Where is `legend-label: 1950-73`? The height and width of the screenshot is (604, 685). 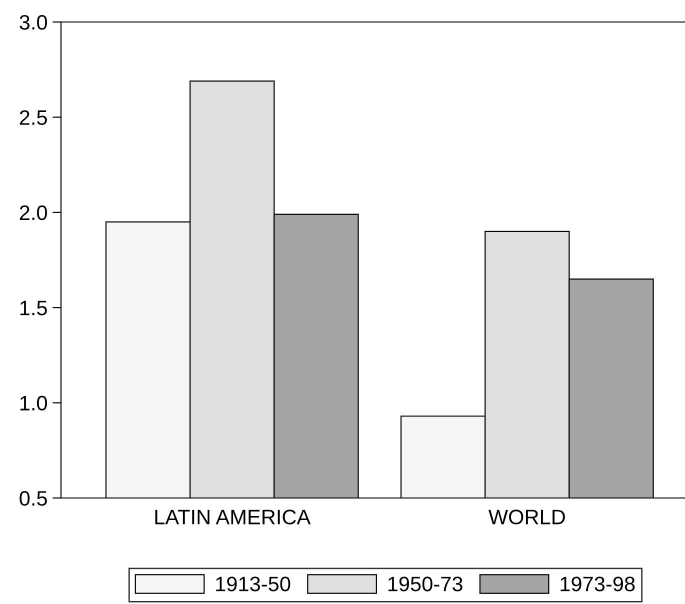
legend-label: 1950-73 is located at coordinates (425, 584).